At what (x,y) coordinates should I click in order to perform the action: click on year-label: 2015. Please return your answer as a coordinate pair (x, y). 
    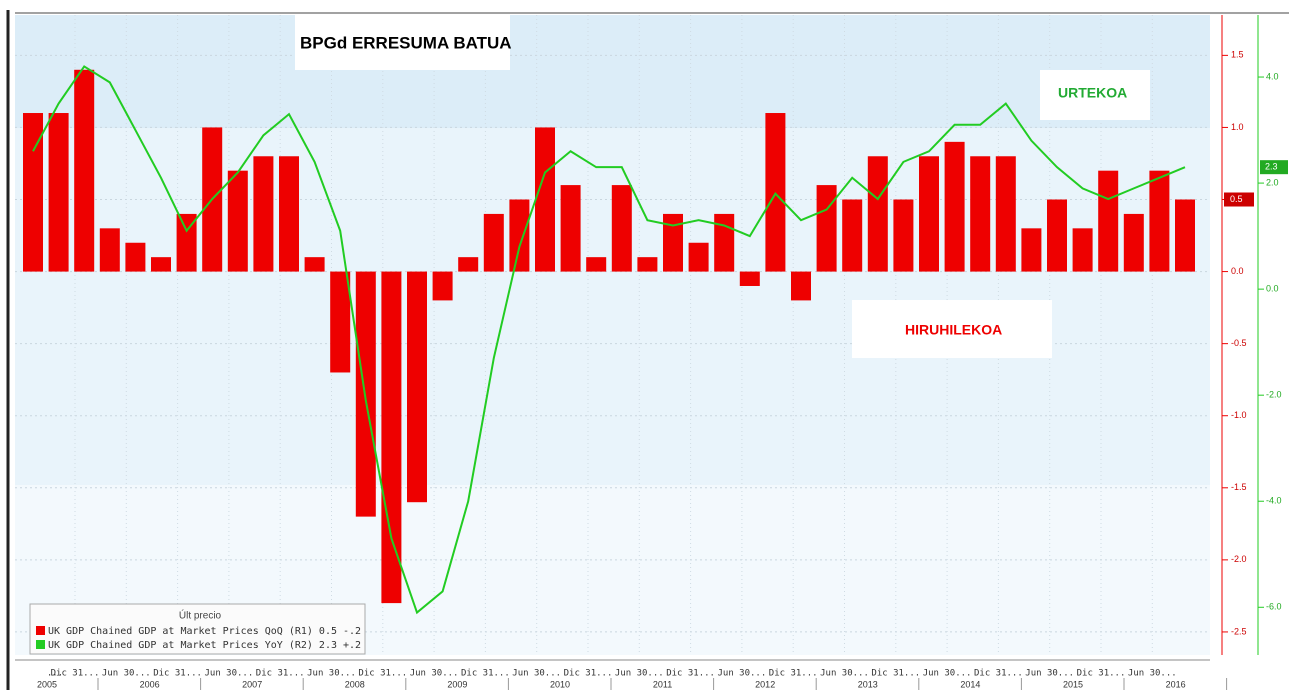
    Looking at the image, I should click on (1073, 684).